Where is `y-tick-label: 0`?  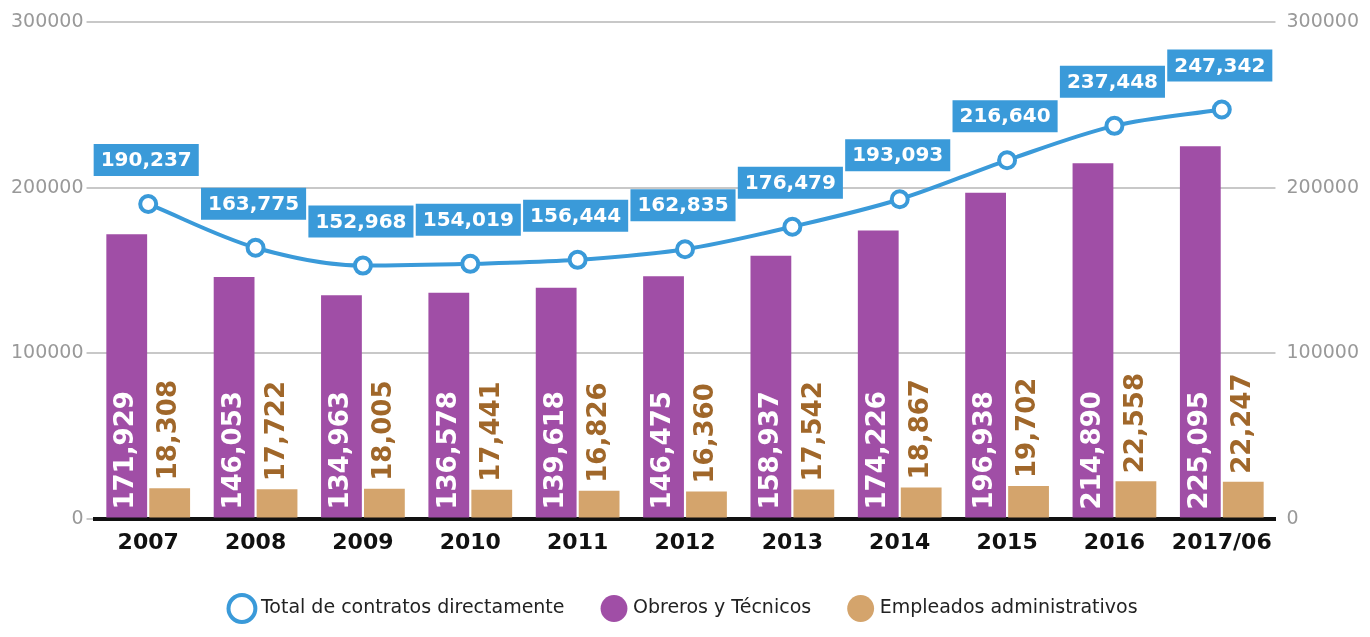 y-tick-label: 0 is located at coordinates (77, 516).